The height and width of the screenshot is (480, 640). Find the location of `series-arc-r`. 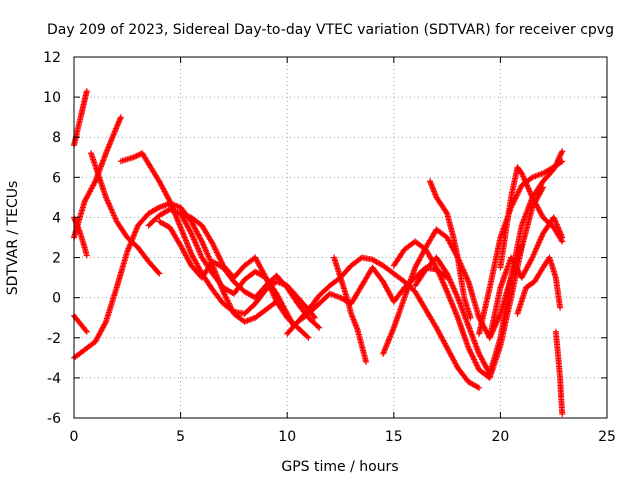

series-arc-r is located at coordinates (521, 247).